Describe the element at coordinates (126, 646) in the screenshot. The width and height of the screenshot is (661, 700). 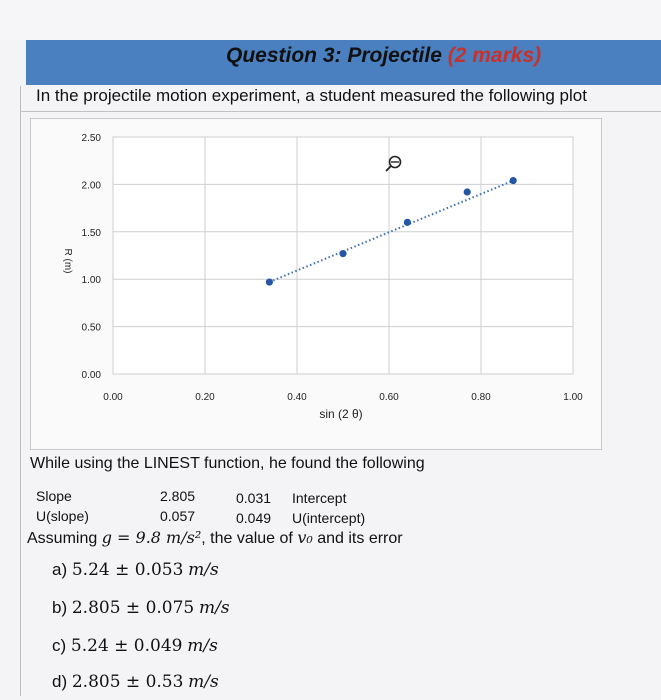
I see `option-value: 5.24 ± 0.049` at that location.